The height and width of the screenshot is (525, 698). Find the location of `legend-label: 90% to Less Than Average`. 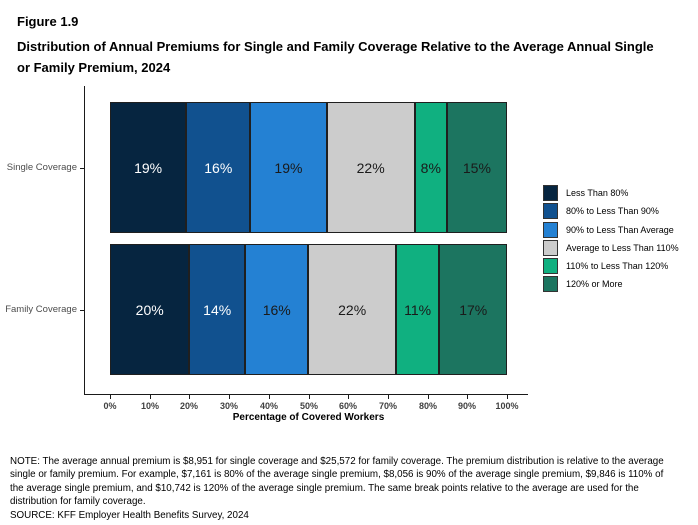

legend-label: 90% to Less Than Average is located at coordinates (620, 229).